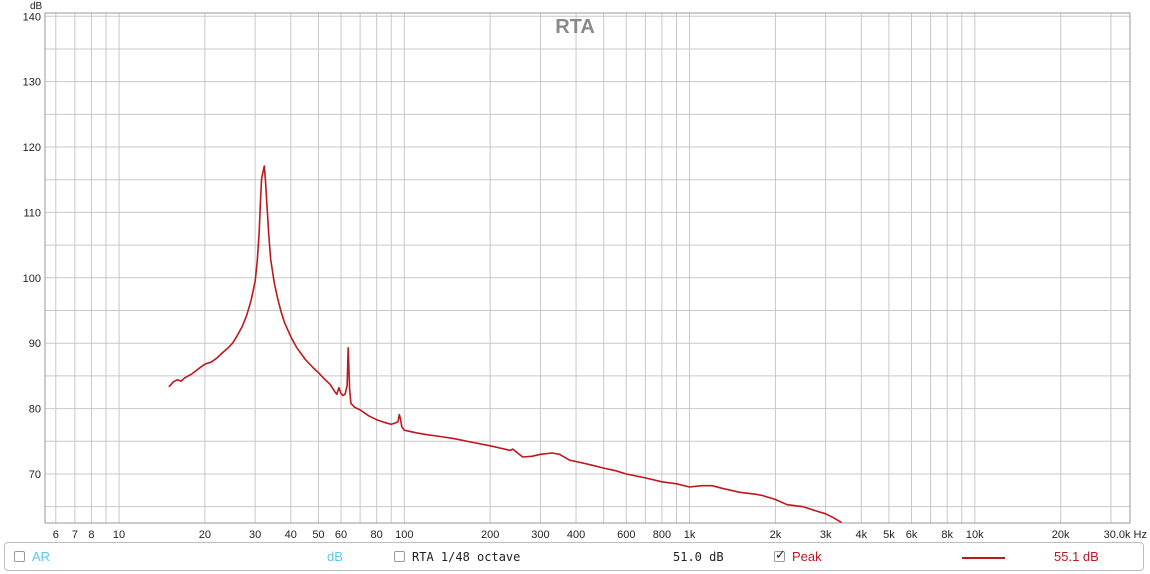 This screenshot has width=1150, height=574. What do you see at coordinates (807, 556) in the screenshot?
I see `peak-label: Peak` at bounding box center [807, 556].